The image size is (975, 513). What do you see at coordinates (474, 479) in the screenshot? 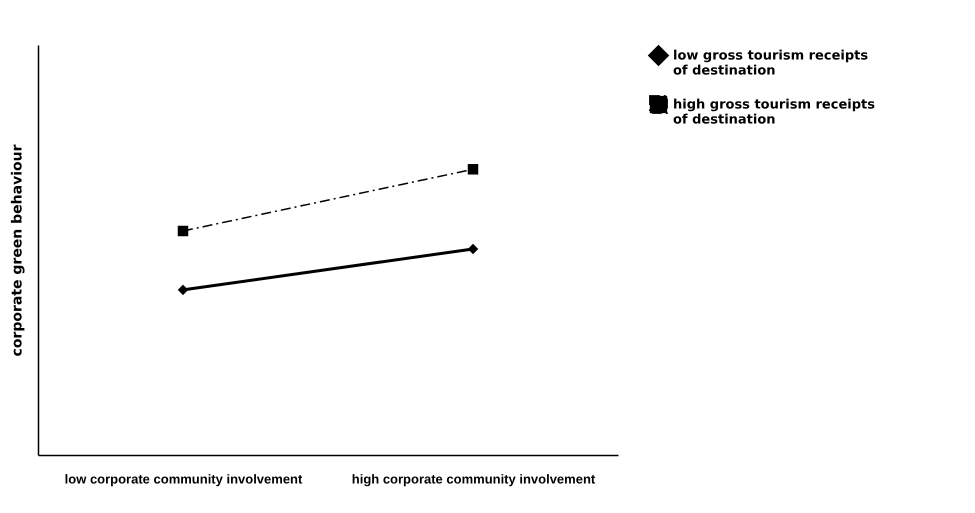
I see `x-tick-label: high corporate community involvement` at bounding box center [474, 479].